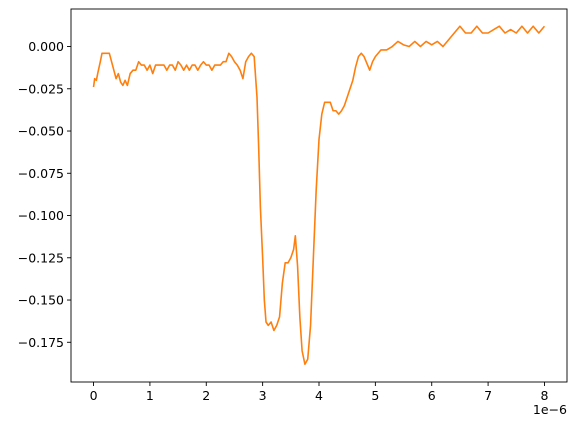 The height and width of the screenshot is (431, 577). I want to click on x-tick-label: 2, so click(206, 395).